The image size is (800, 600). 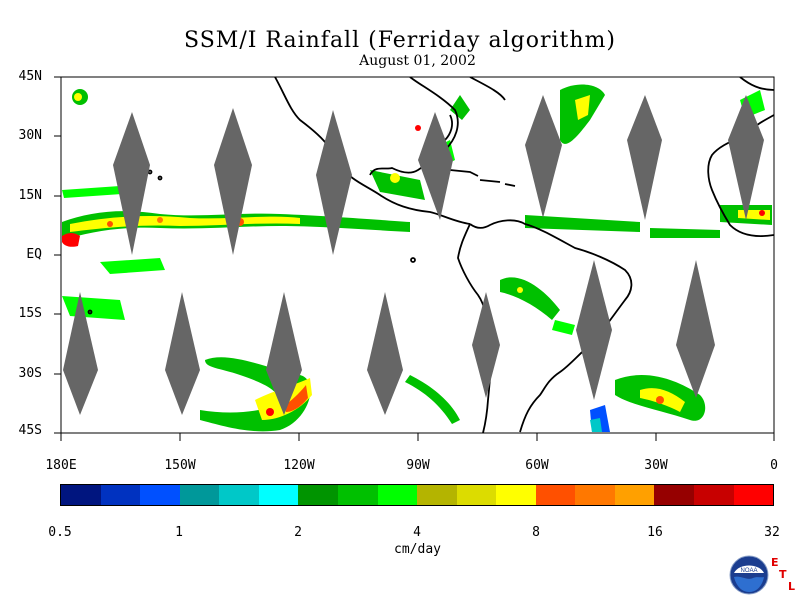 What do you see at coordinates (774, 465) in the screenshot?
I see `lon-label-0: 0` at bounding box center [774, 465].